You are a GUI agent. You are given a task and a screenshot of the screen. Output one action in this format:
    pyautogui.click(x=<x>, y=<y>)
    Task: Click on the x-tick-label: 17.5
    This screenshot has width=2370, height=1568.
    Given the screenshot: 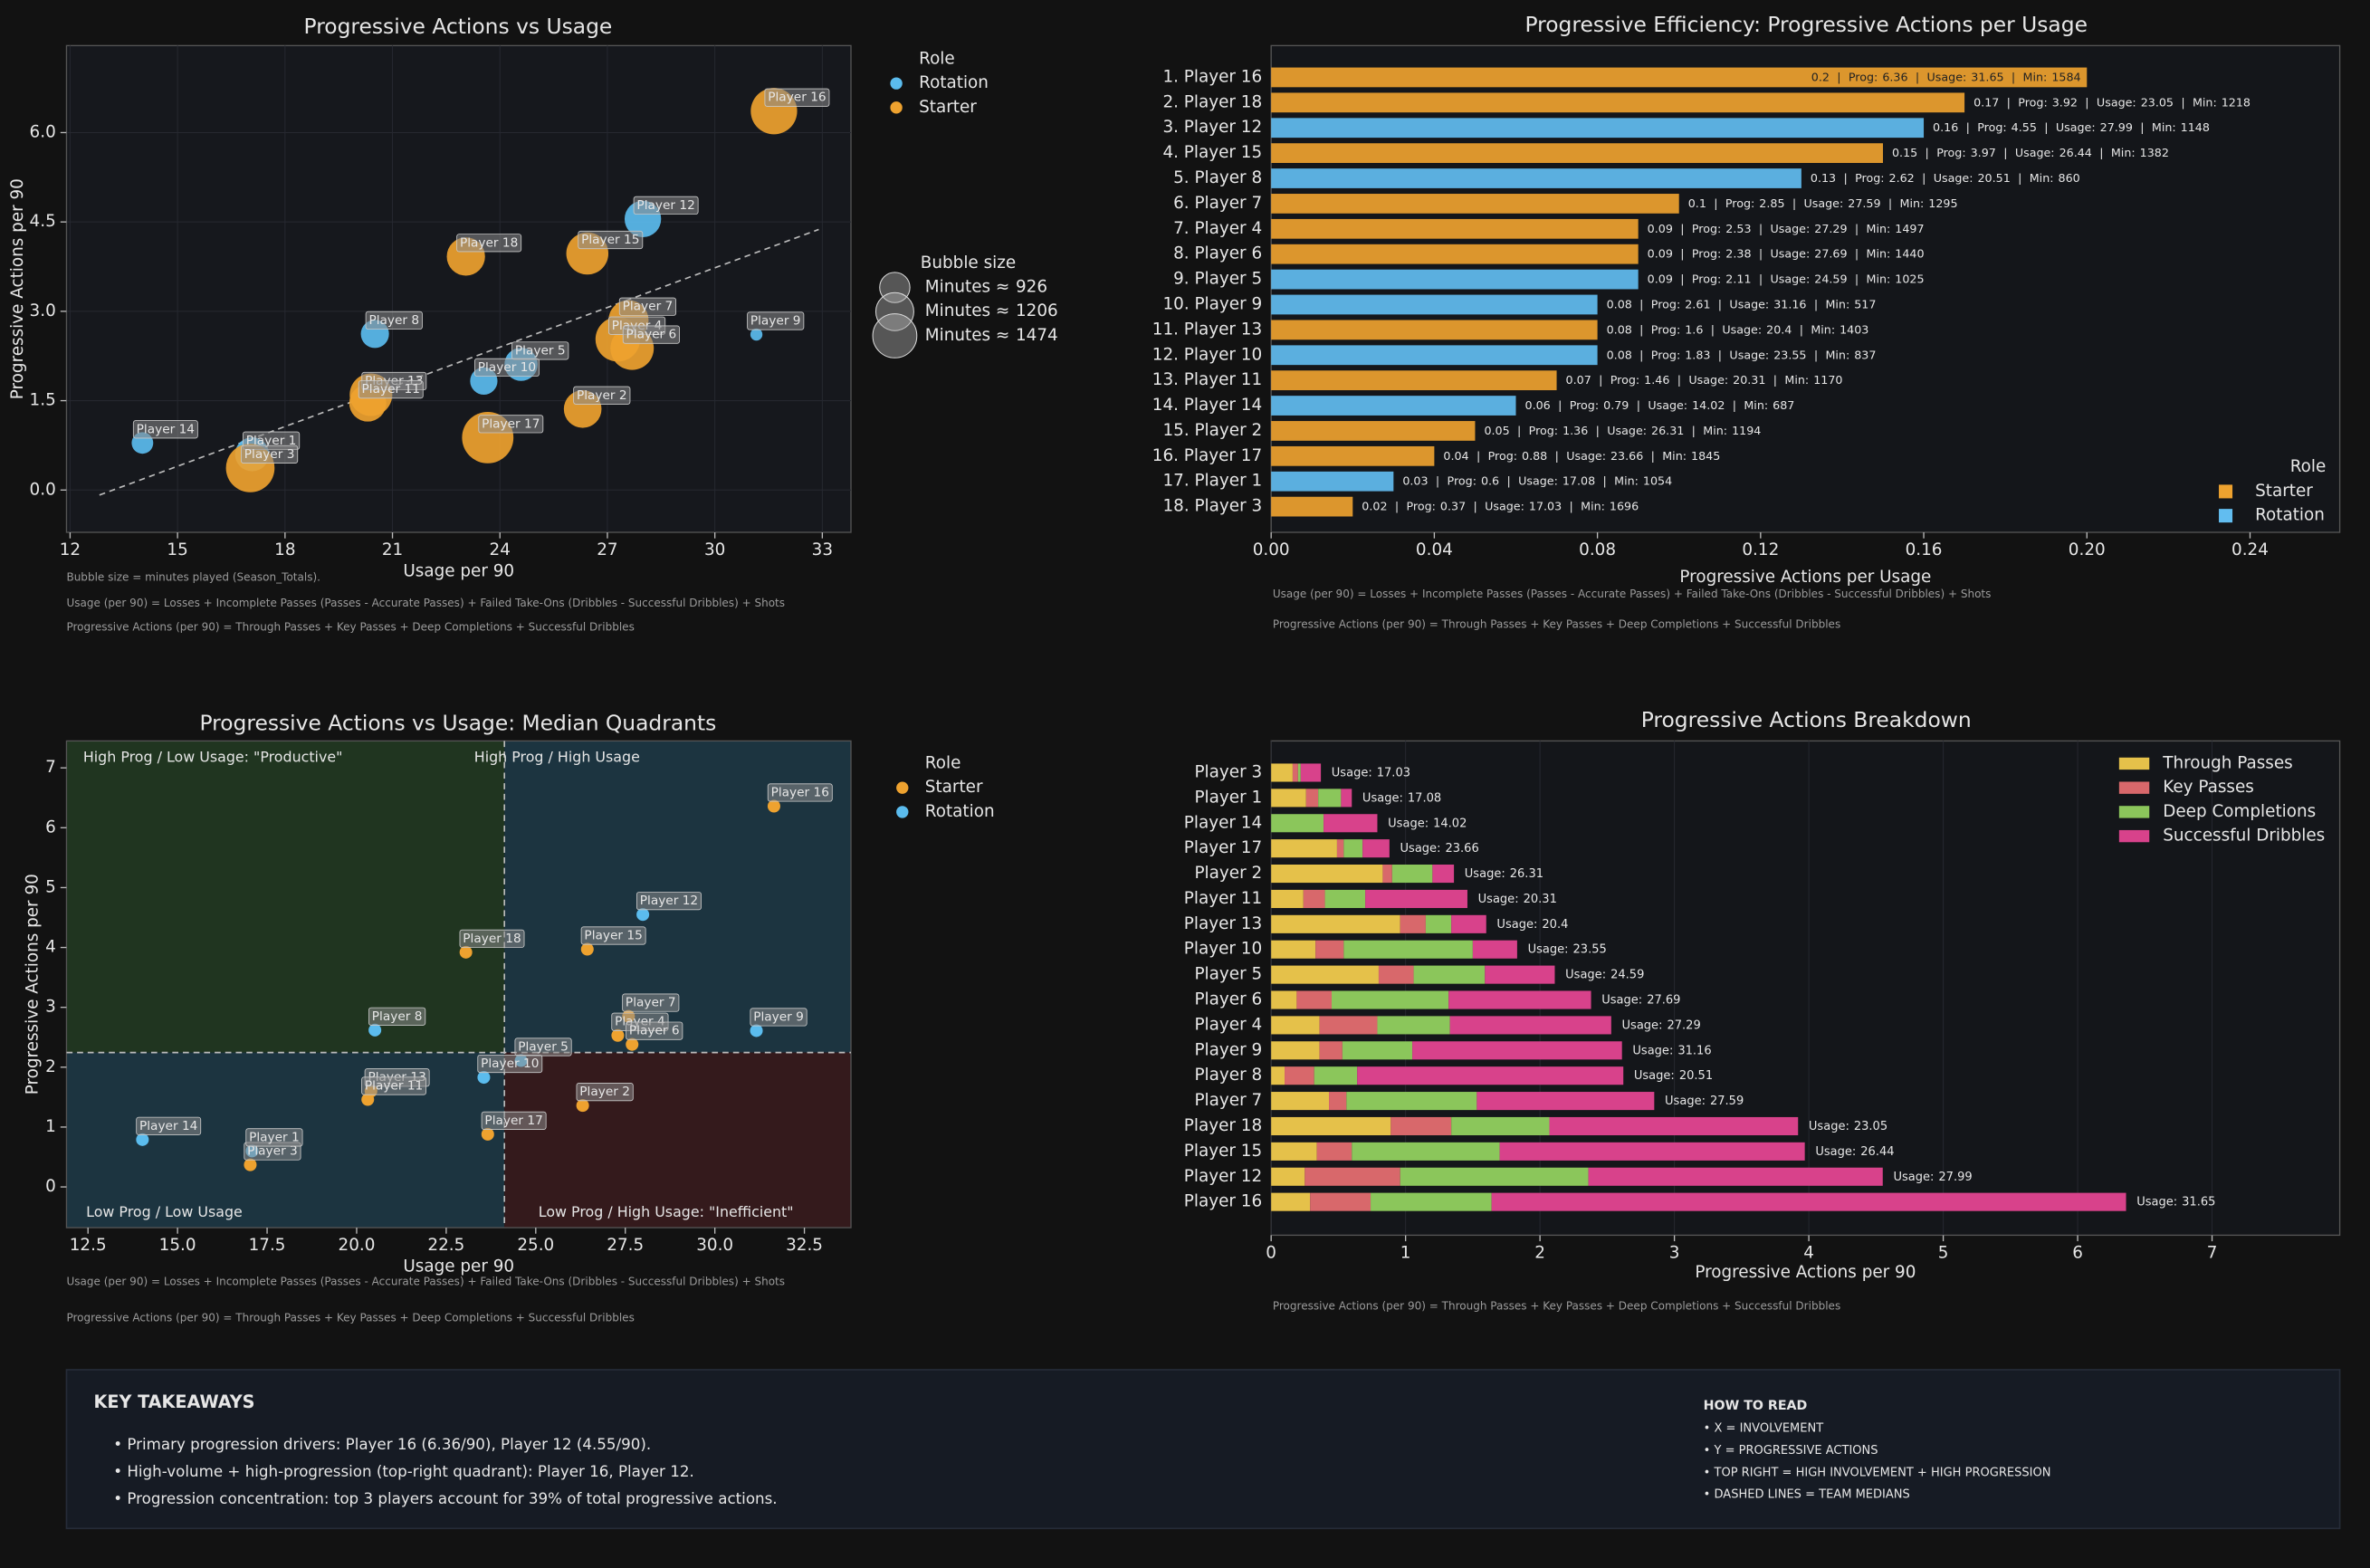 What is the action you would take?
    pyautogui.click(x=267, y=1245)
    